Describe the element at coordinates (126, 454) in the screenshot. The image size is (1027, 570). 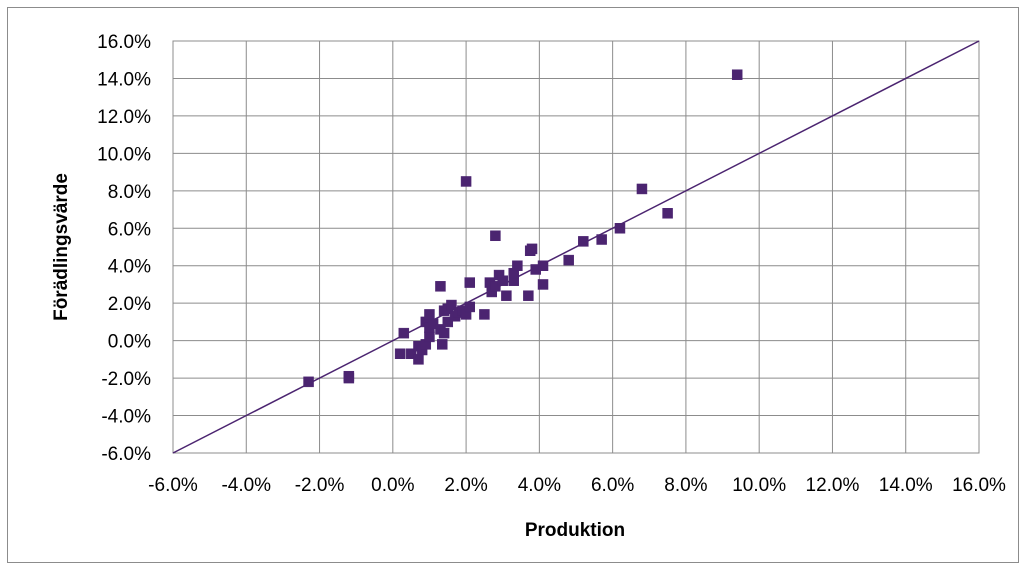
I see `y-tick-label: -6.0%` at that location.